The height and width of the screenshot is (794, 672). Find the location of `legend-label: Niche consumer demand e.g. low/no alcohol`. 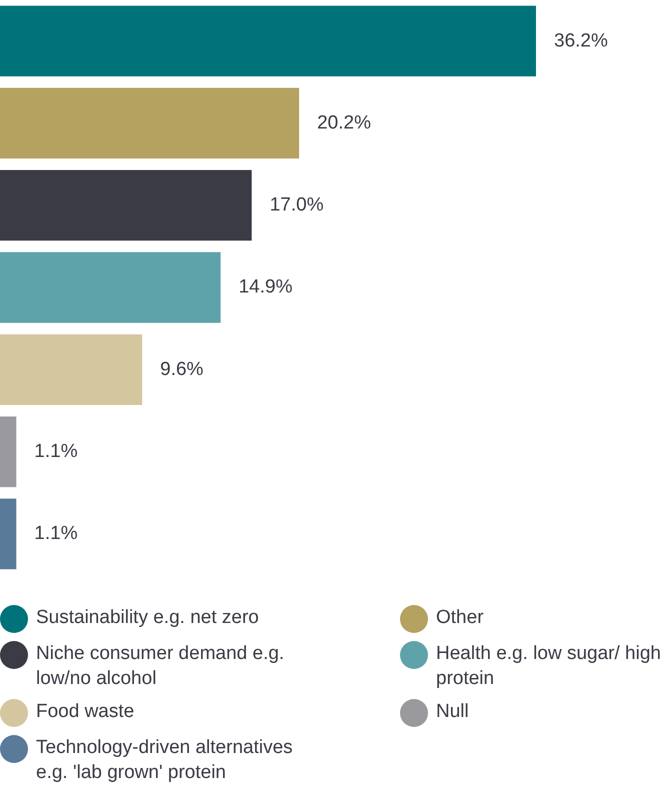

legend-label: Niche consumer demand e.g. low/no alcohol is located at coordinates (161, 666).